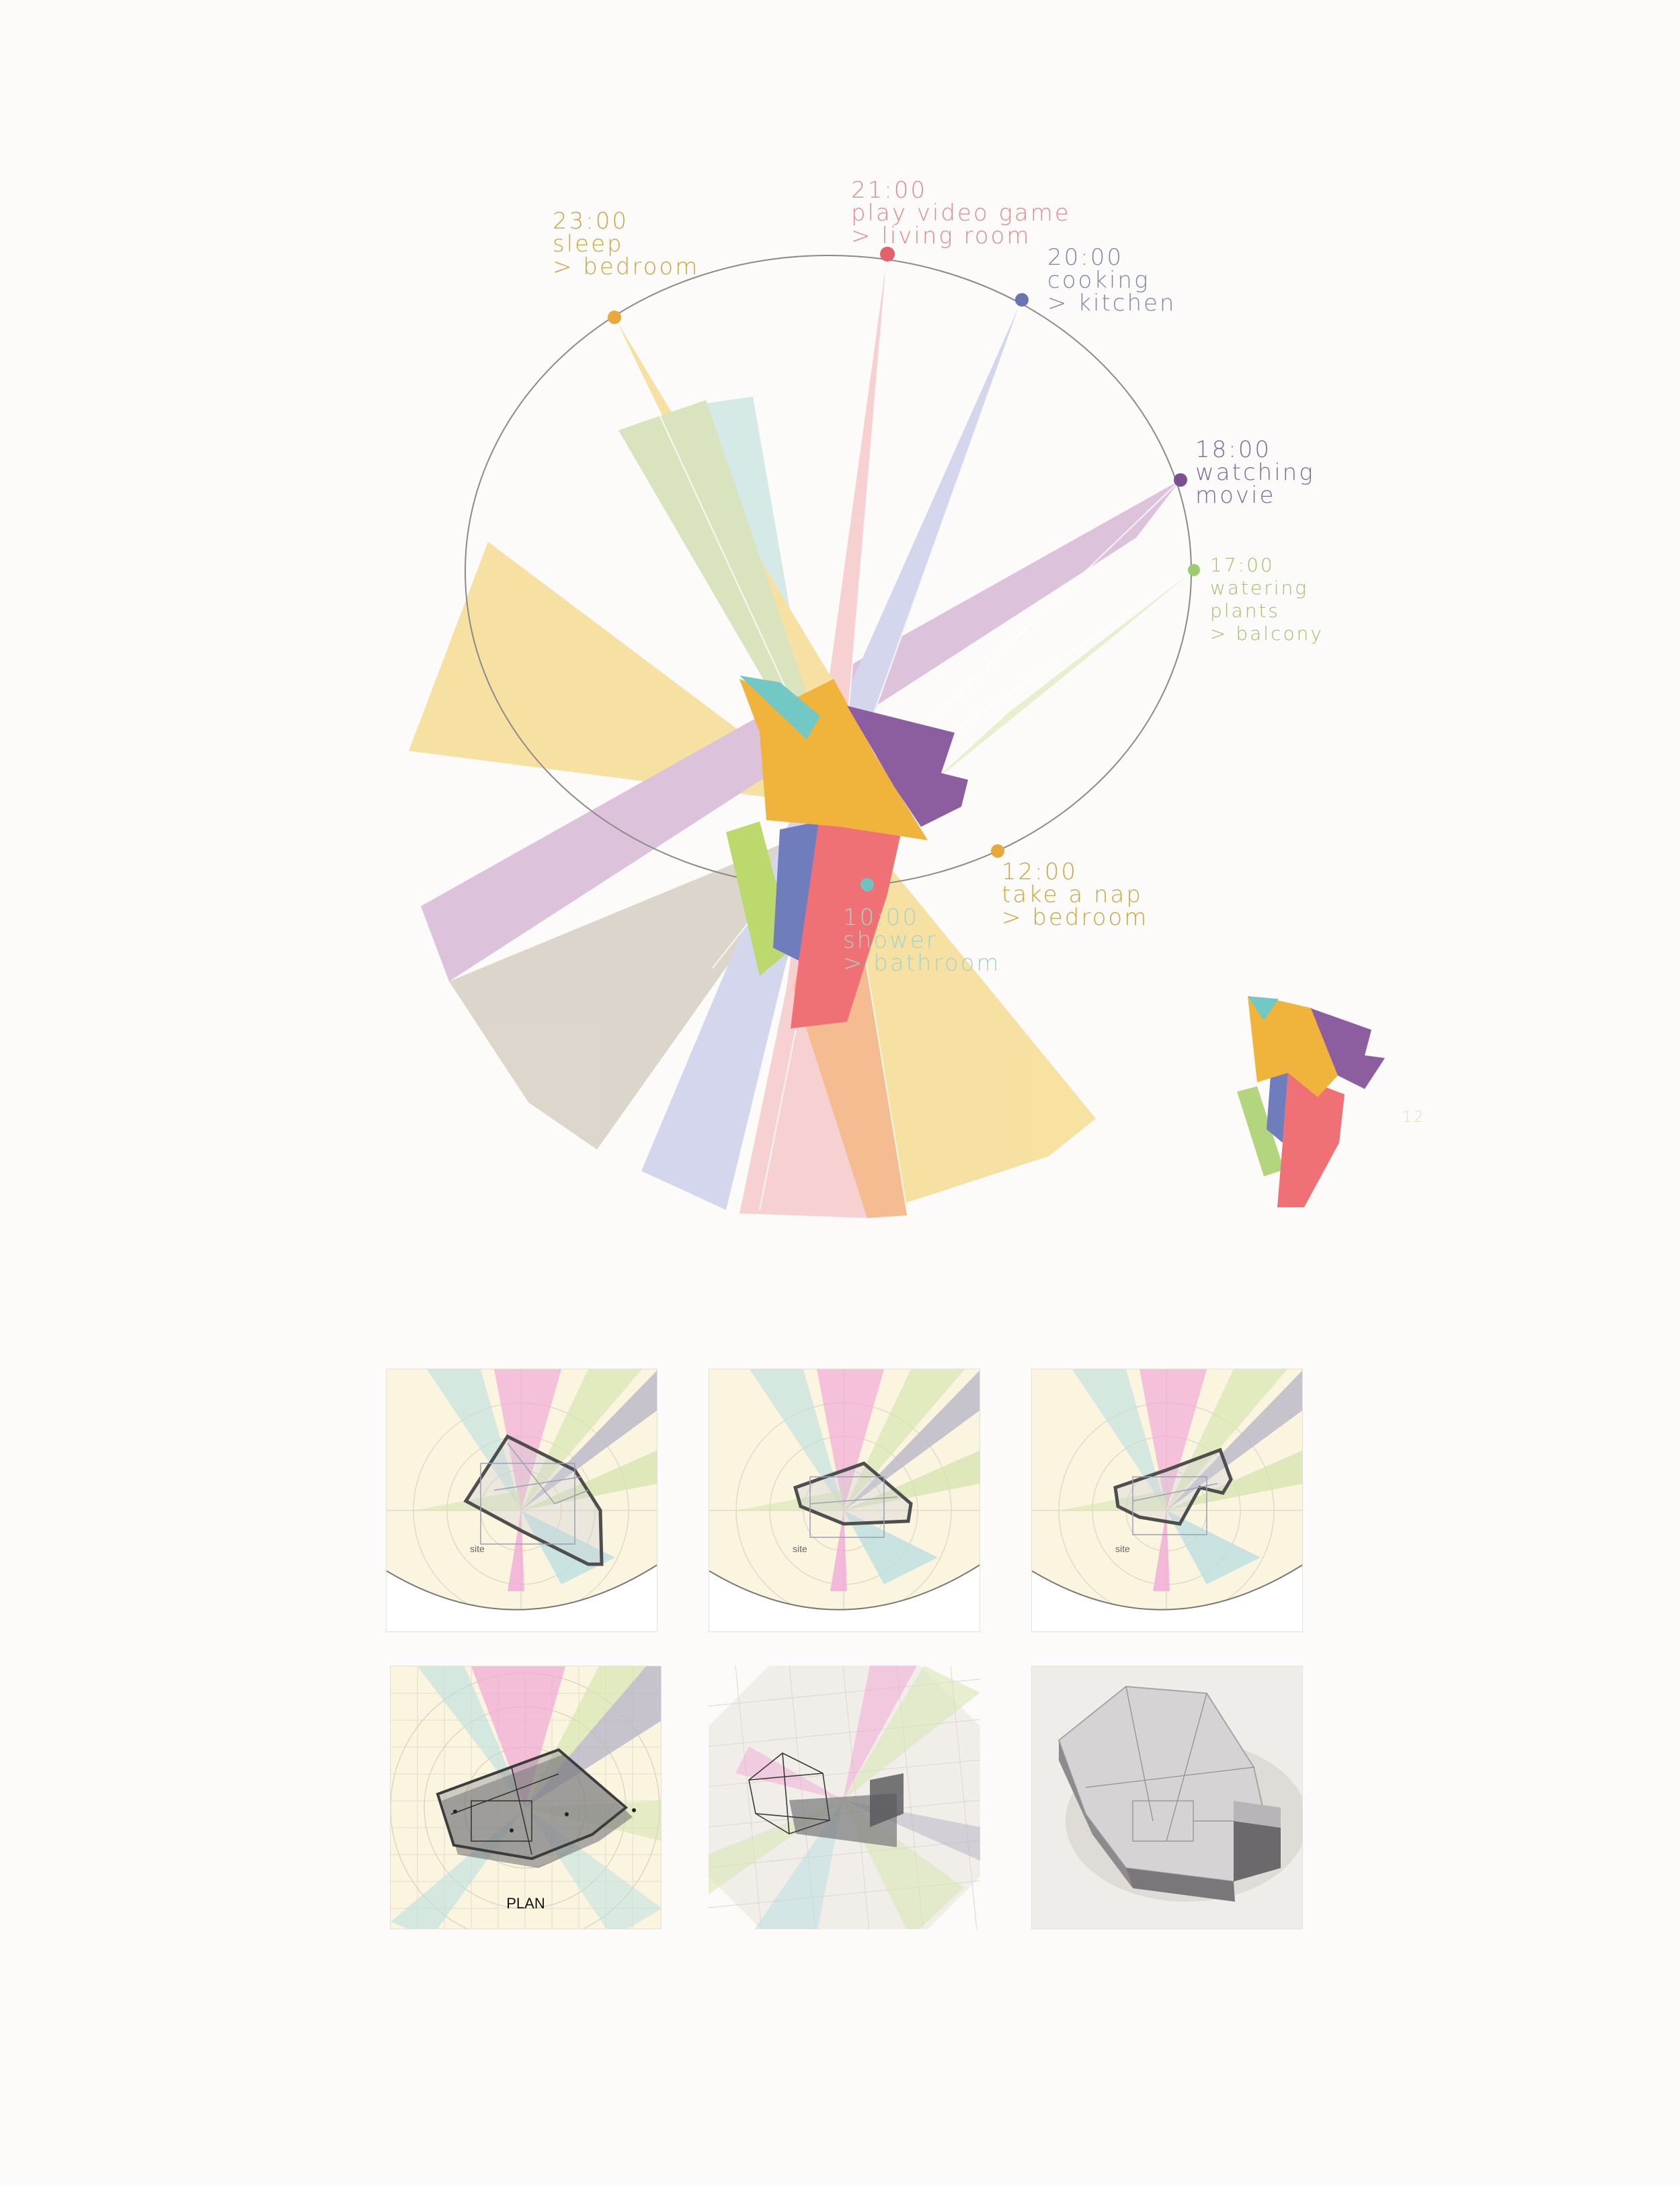 This screenshot has height=2186, width=1680. I want to click on label-cooking-room: > kitchen, so click(1112, 303).